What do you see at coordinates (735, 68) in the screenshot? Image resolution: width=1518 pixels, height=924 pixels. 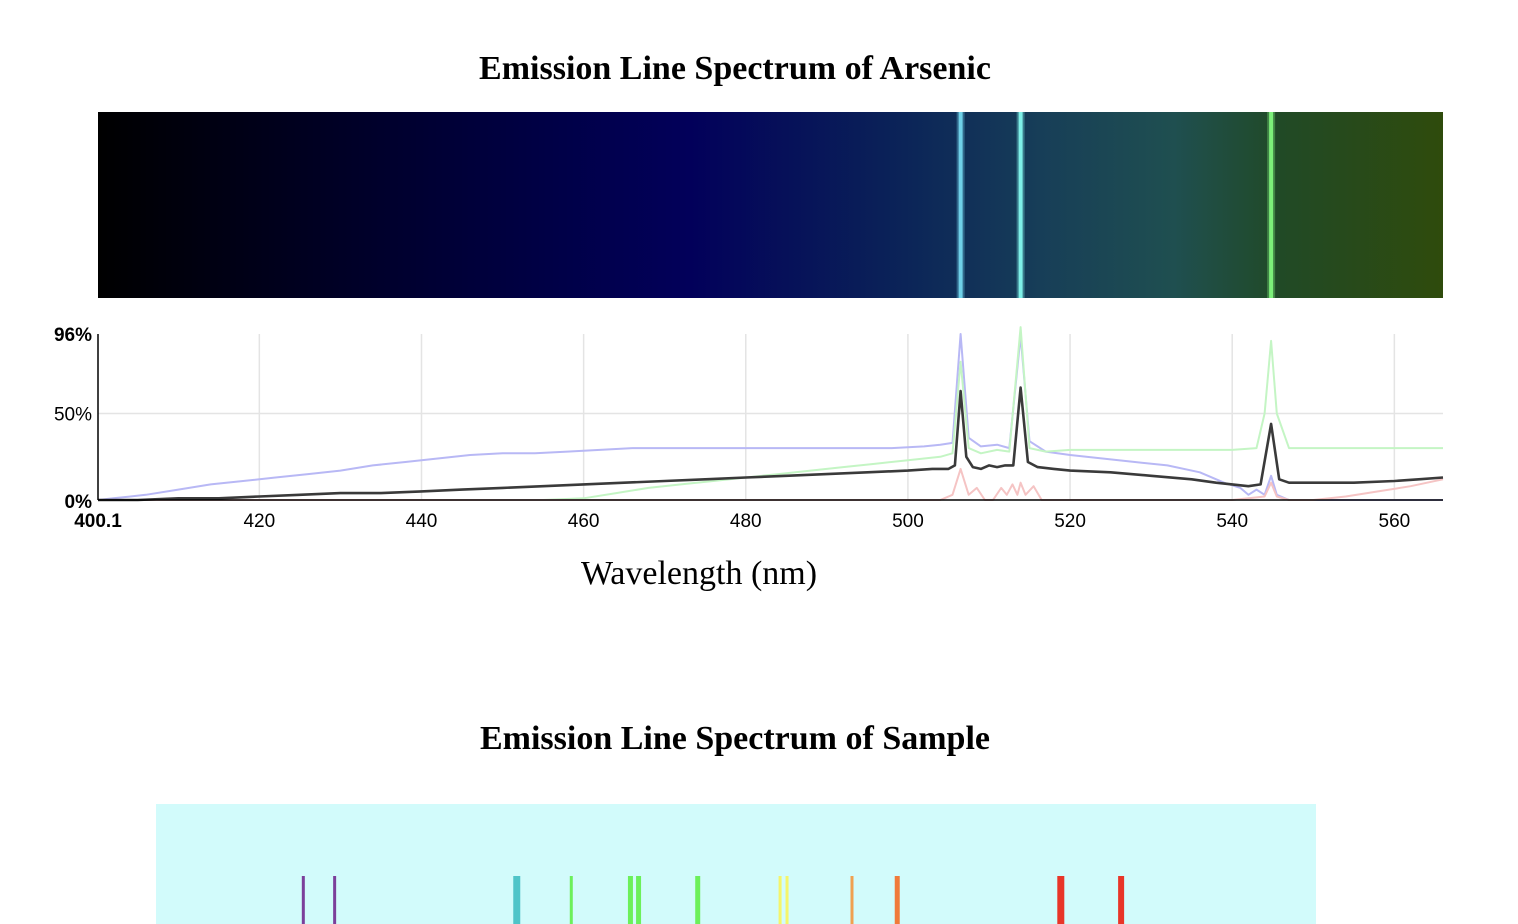 I see `arsenic-spectrum-title: Emission Line Spectrum of Arsenic` at bounding box center [735, 68].